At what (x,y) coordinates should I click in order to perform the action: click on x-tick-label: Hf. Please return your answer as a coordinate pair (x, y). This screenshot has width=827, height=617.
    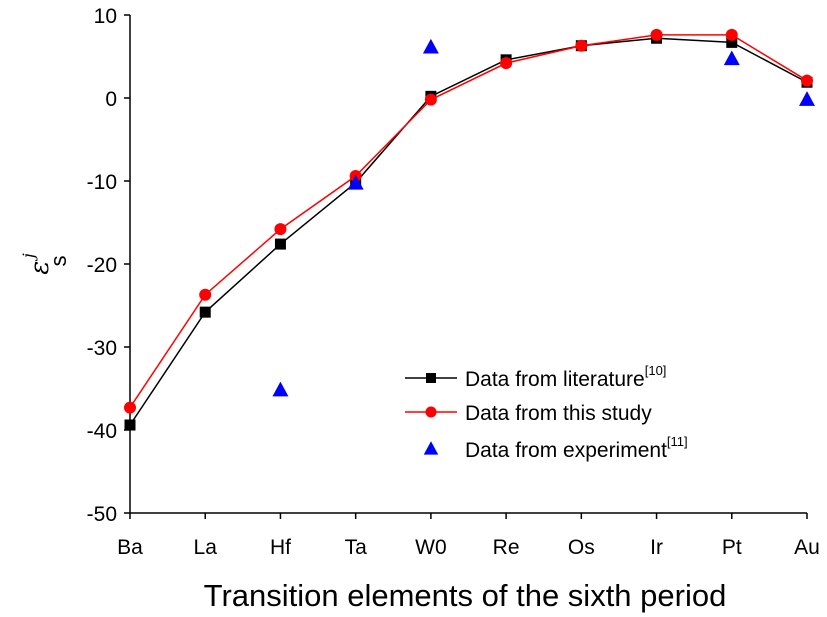
    Looking at the image, I should click on (280, 547).